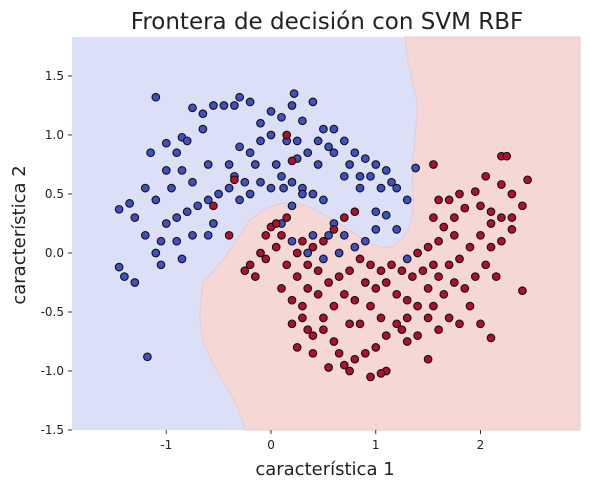  Describe the element at coordinates (54, 76) in the screenshot. I see `y-tick-label: 1.5` at that location.